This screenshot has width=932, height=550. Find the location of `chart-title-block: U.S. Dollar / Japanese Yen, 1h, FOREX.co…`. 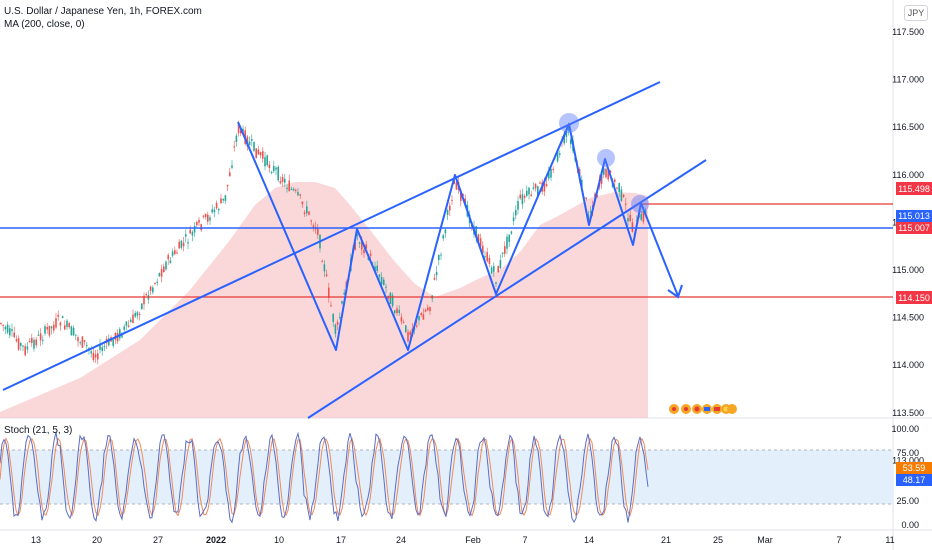

chart-title-block: U.S. Dollar / Japanese Yen, 1h, FOREX.co… is located at coordinates (103, 18).